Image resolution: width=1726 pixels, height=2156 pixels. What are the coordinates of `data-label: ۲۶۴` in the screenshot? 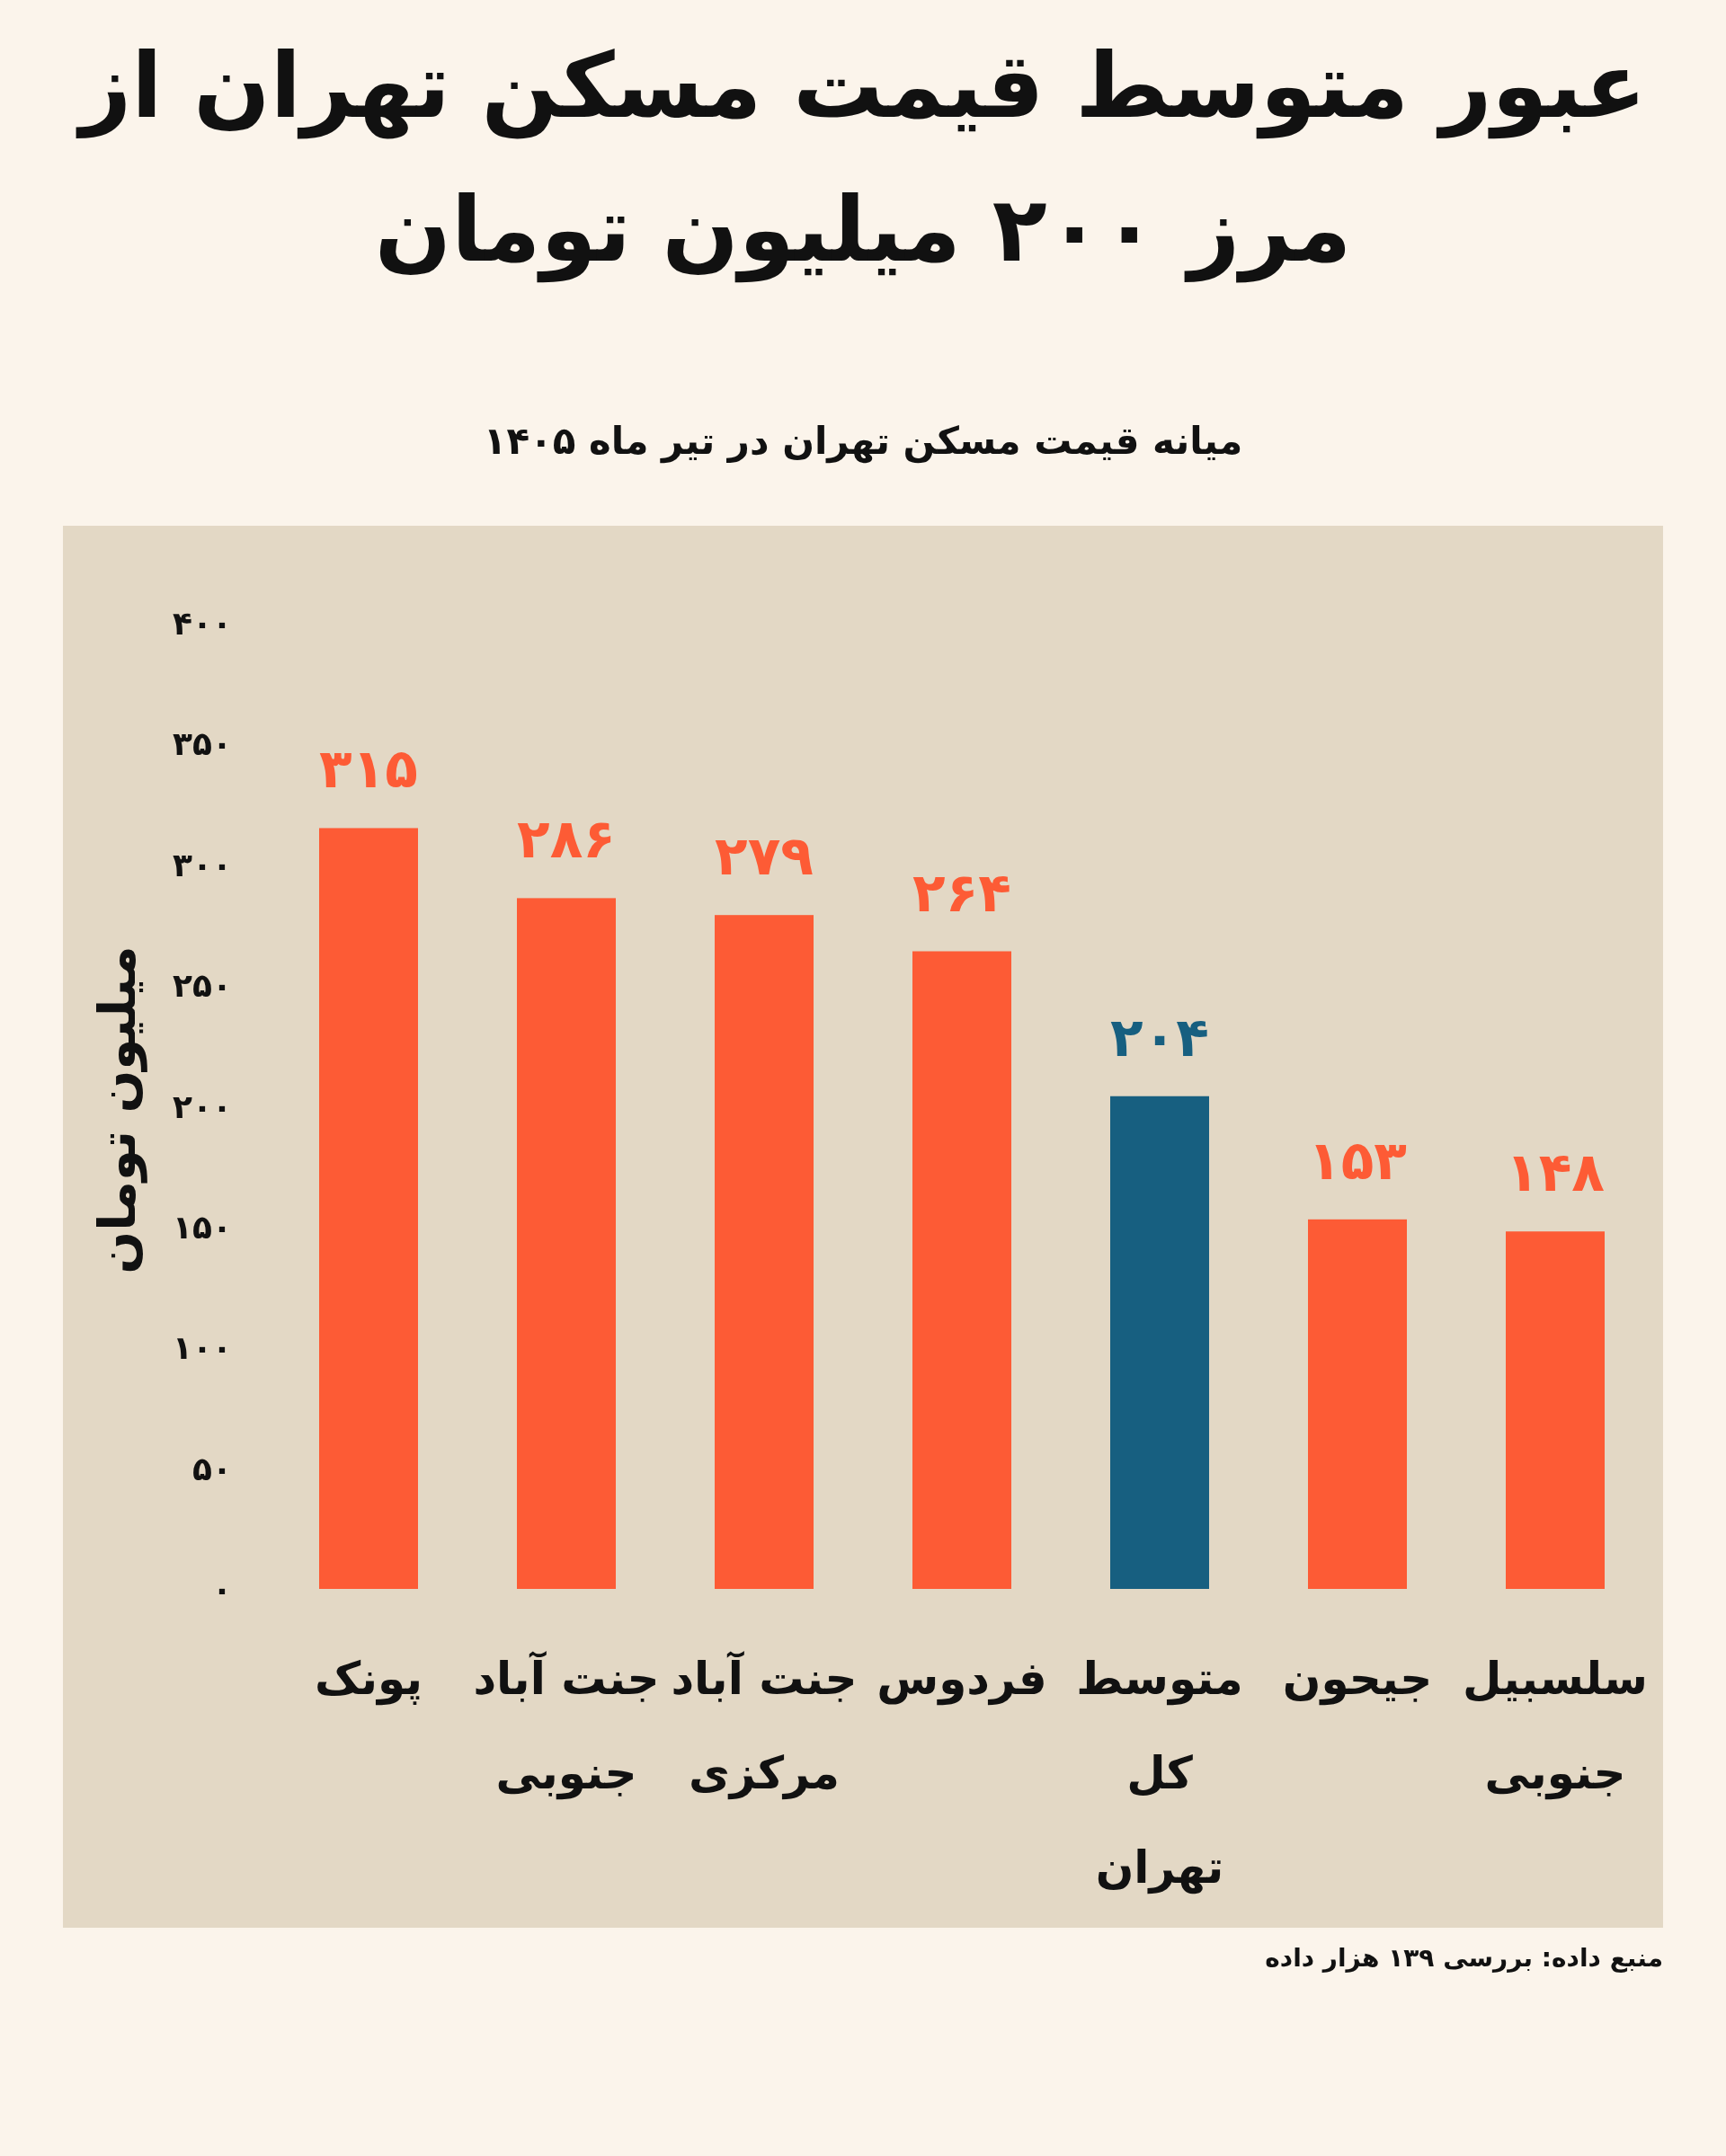 It's located at (961, 892).